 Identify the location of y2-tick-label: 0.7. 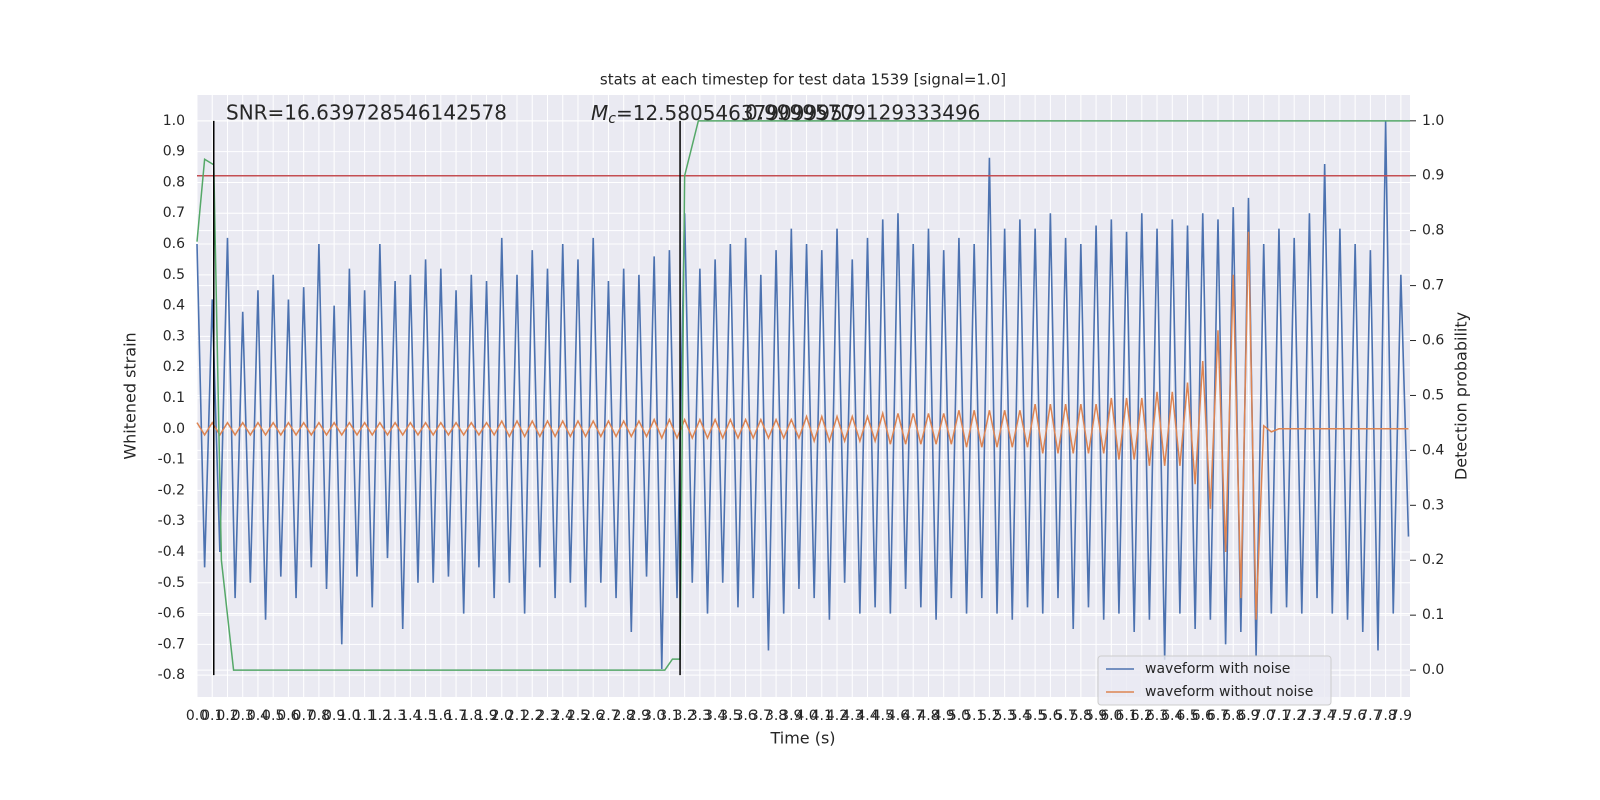
(1433, 286).